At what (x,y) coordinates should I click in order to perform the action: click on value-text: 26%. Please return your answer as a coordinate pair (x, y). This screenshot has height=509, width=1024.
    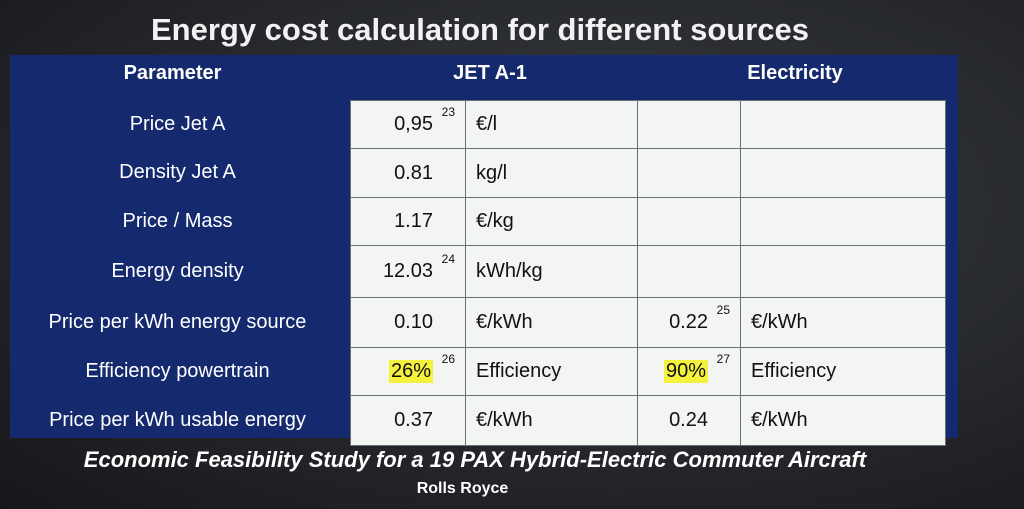
    Looking at the image, I should click on (410, 371).